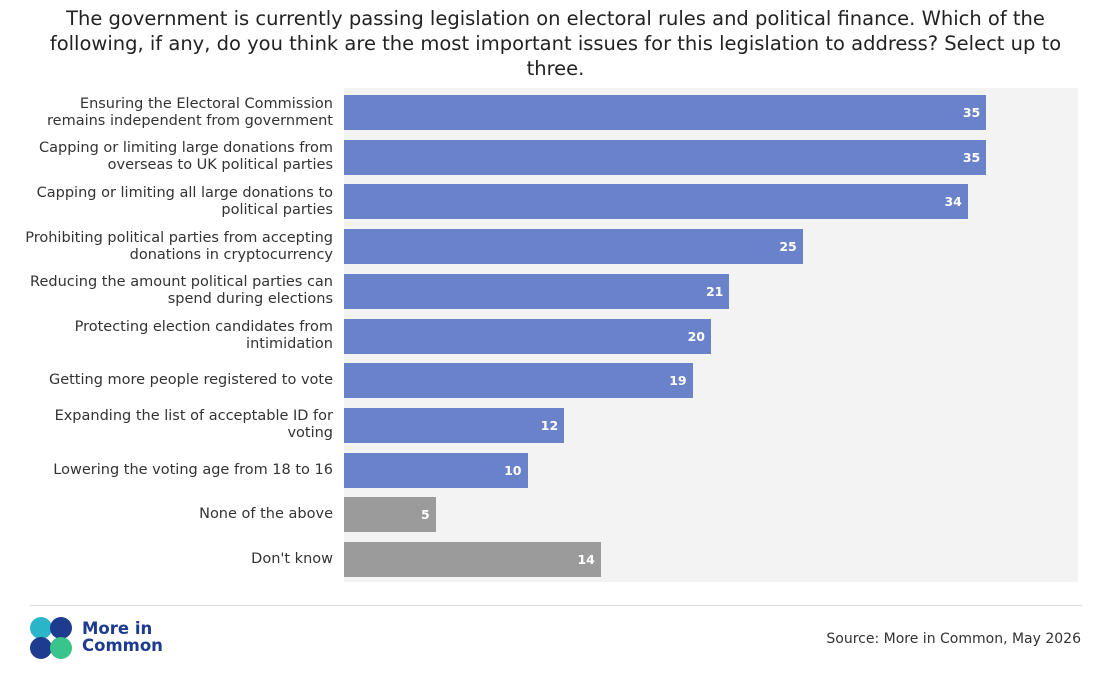 The height and width of the screenshot is (677, 1111). I want to click on brand-name: More in Common, so click(122, 637).